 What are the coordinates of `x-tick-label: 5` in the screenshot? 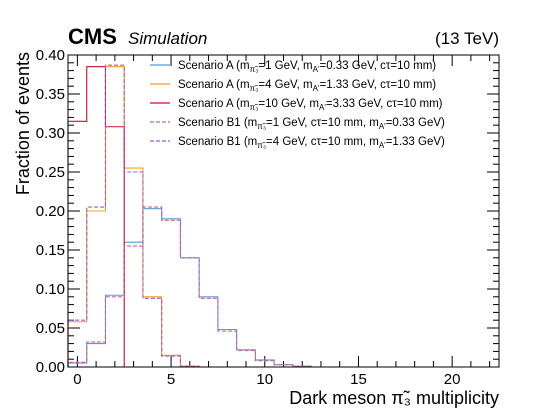 It's located at (171, 379).